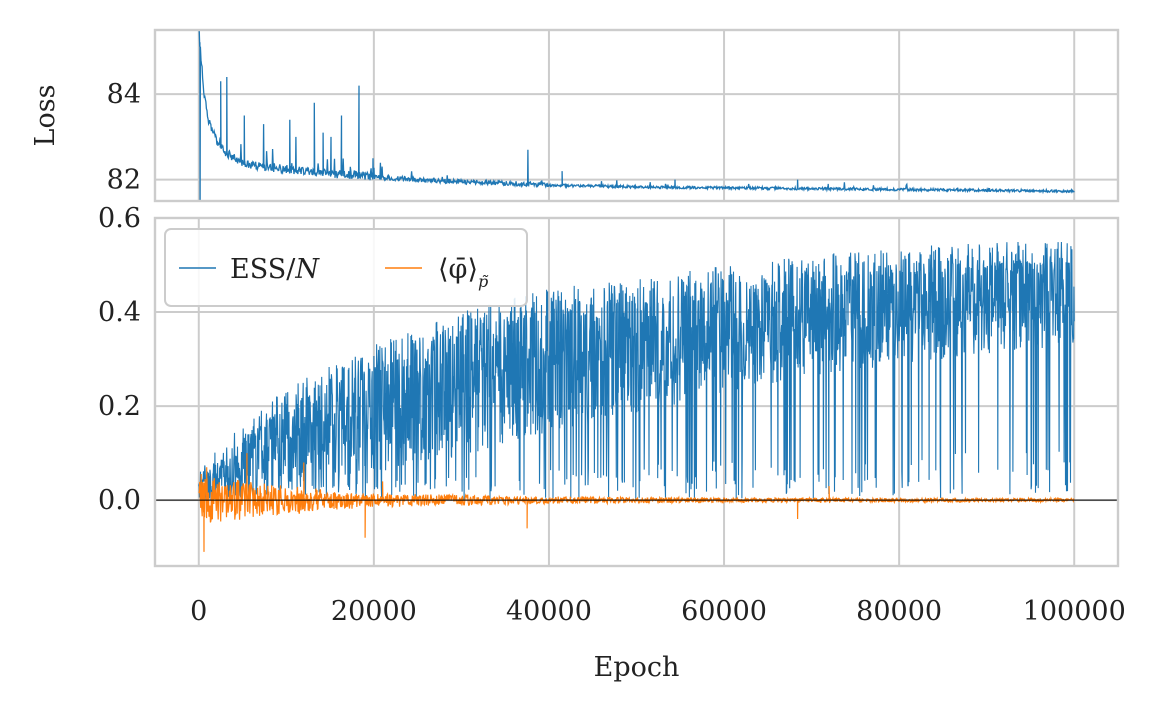  What do you see at coordinates (198, 611) in the screenshot?
I see `x-tick-label: 0` at bounding box center [198, 611].